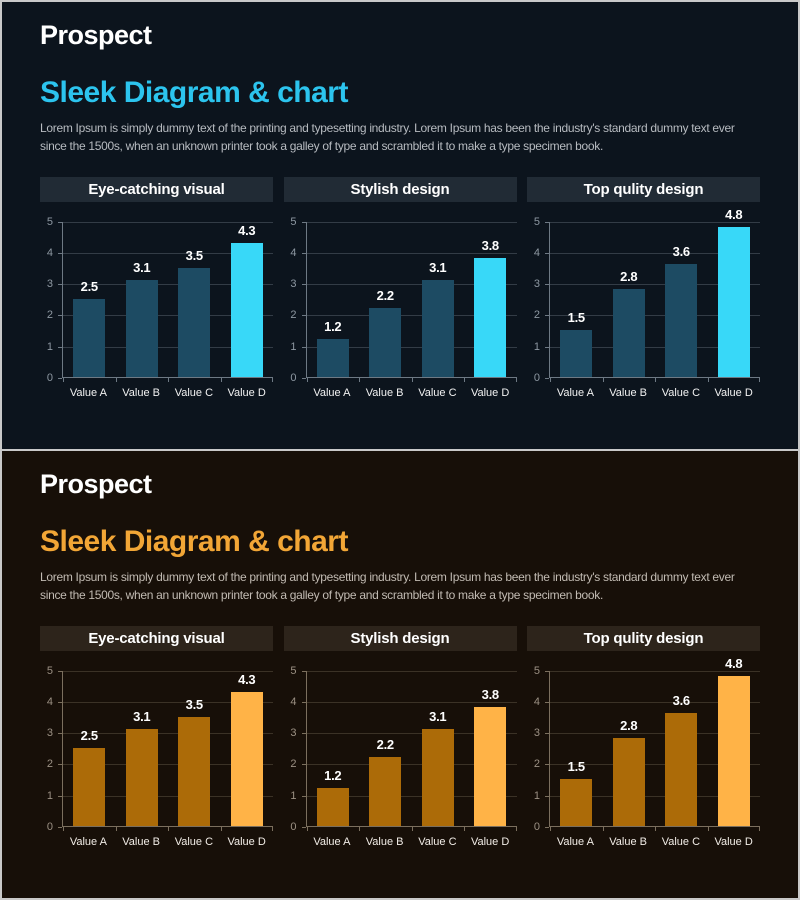  I want to click on plot-area: 1.5 2.8 3.6 4.8, so click(652, 294).